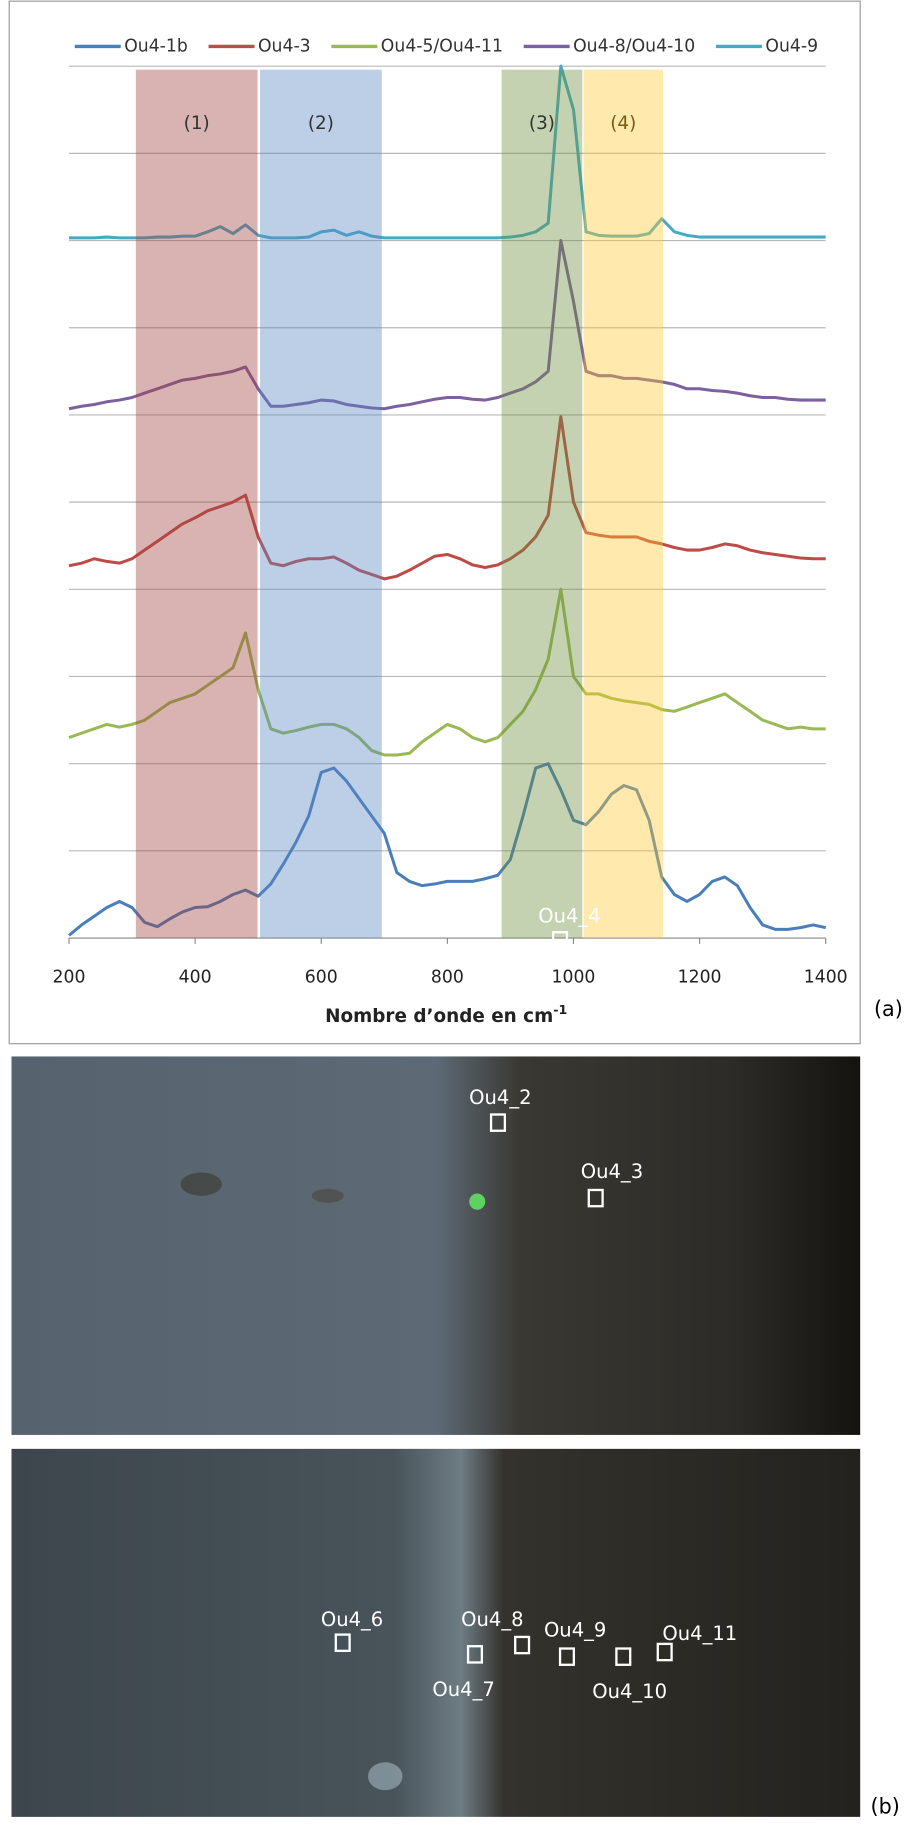  Describe the element at coordinates (629, 1691) in the screenshot. I see `spot-label: Ou4_10` at that location.